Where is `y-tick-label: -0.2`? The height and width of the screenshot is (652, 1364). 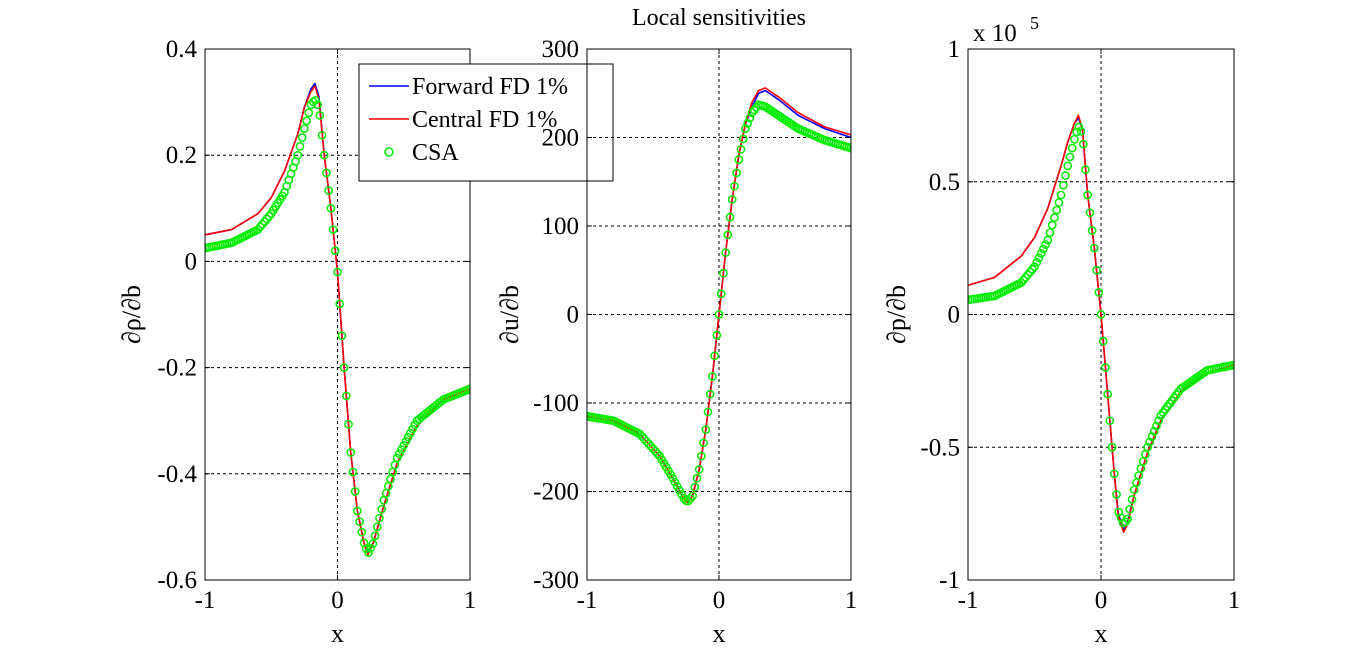
y-tick-label: -0.2 is located at coordinates (177, 368).